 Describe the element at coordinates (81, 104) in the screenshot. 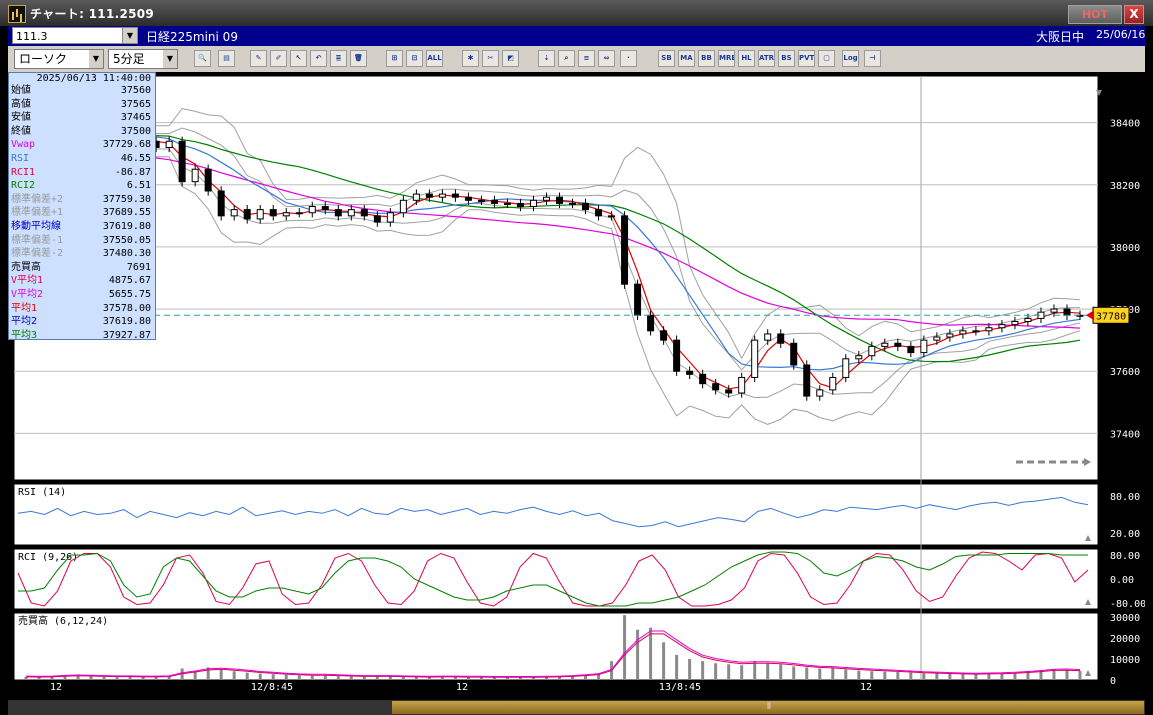

I see `data-window-row: 高値 37565` at that location.